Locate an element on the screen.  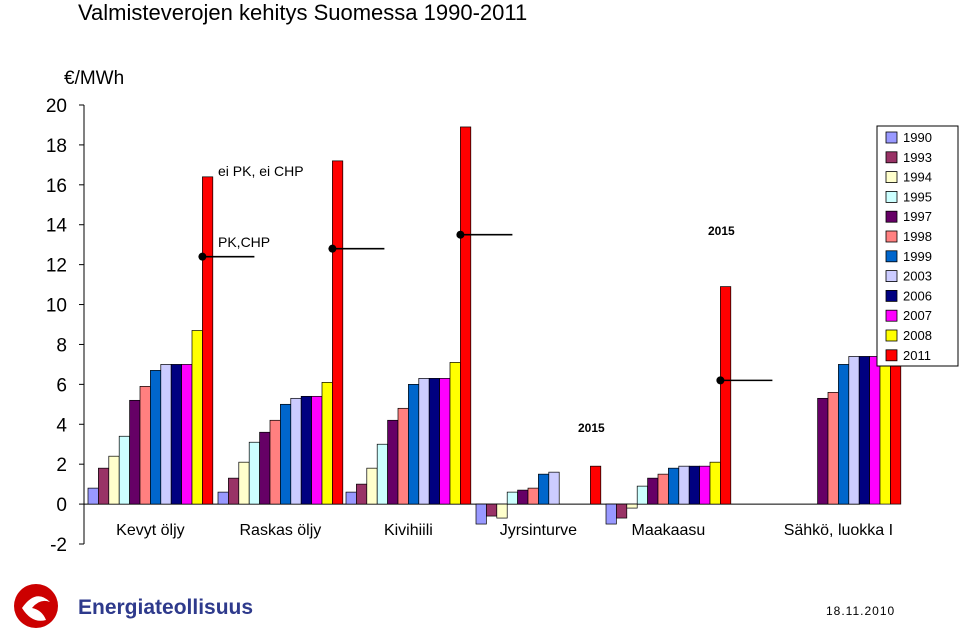
y-tick-label: -2 is located at coordinates (58, 545).